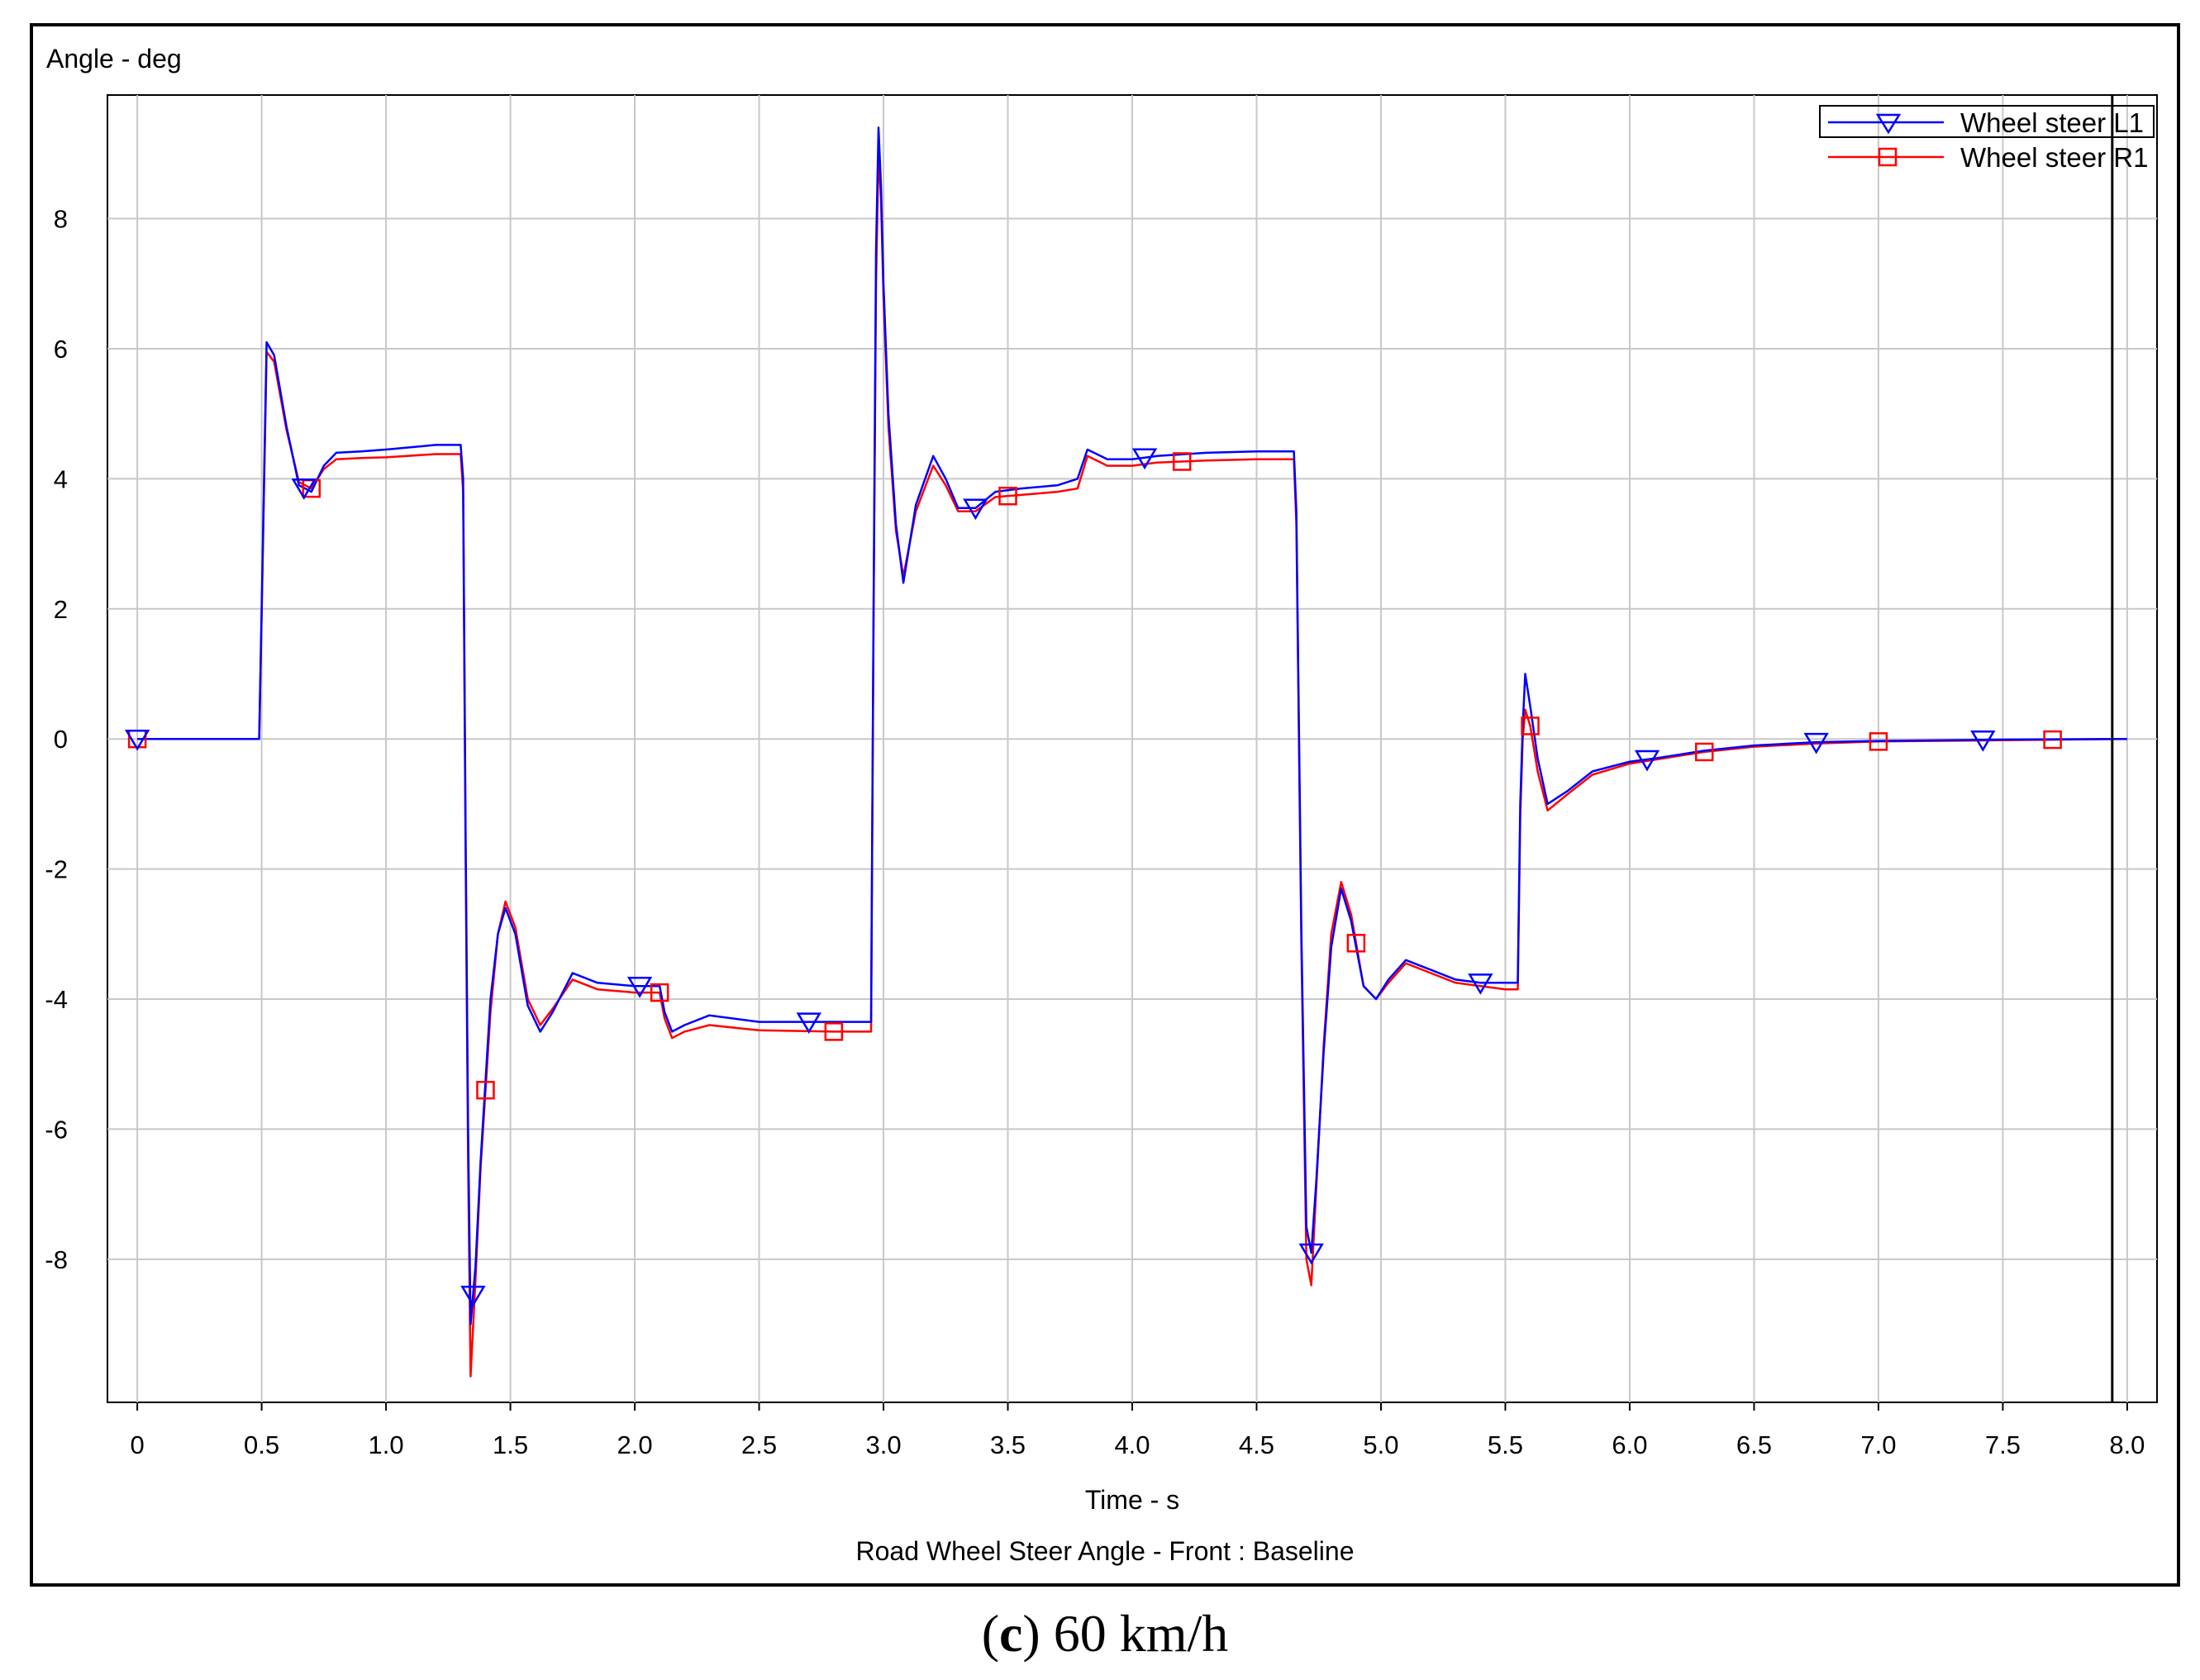 This screenshot has height=1680, width=2200. Describe the element at coordinates (61, 478) in the screenshot. I see `y-tick-label: 4` at that location.